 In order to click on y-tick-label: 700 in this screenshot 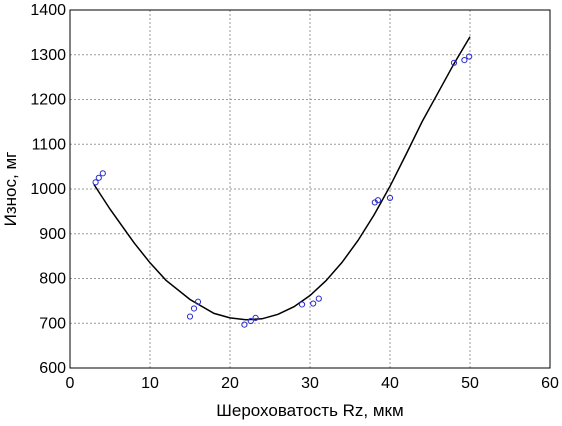, I will do `click(52, 323)`.